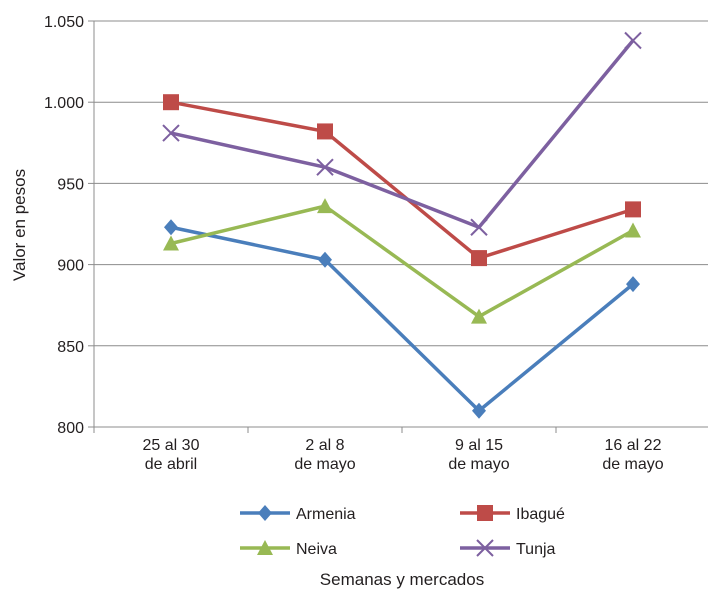 The width and height of the screenshot is (708, 591). Describe the element at coordinates (19, 225) in the screenshot. I see `y-axis-title: Valor en pesos` at that location.